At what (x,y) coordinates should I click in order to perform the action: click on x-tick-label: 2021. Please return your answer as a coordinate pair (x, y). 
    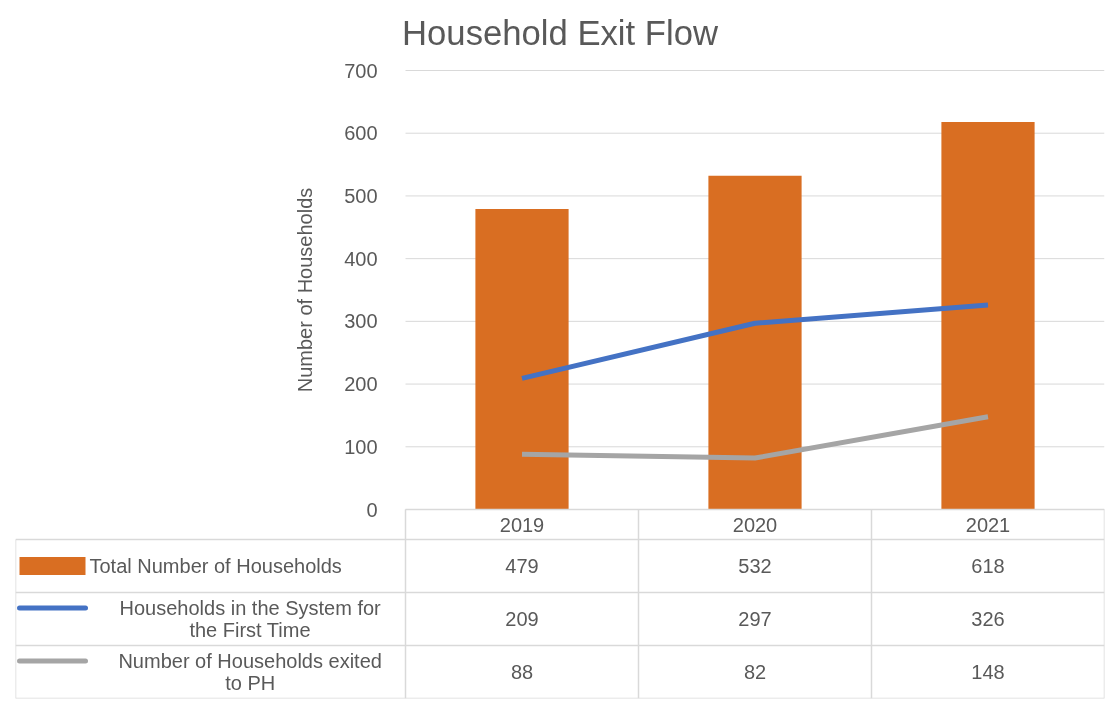
    Looking at the image, I should click on (988, 524).